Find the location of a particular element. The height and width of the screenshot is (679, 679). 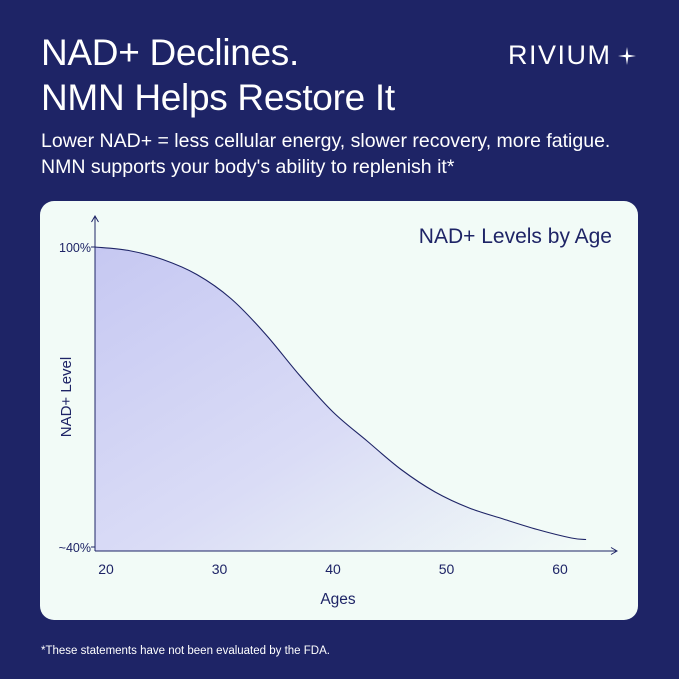

title-line-1: NAD+ Declines. is located at coordinates (170, 52).